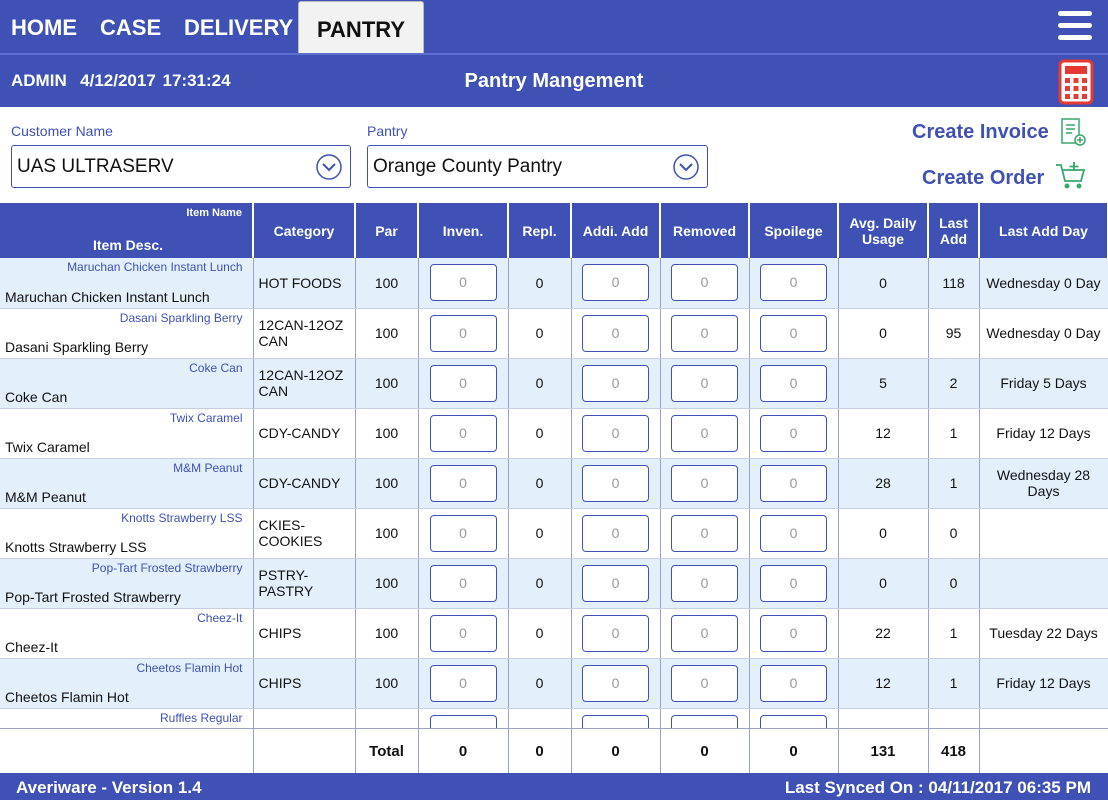 Image resolution: width=1108 pixels, height=802 pixels. What do you see at coordinates (239, 27) in the screenshot?
I see `nav-tab: DELIVERY` at bounding box center [239, 27].